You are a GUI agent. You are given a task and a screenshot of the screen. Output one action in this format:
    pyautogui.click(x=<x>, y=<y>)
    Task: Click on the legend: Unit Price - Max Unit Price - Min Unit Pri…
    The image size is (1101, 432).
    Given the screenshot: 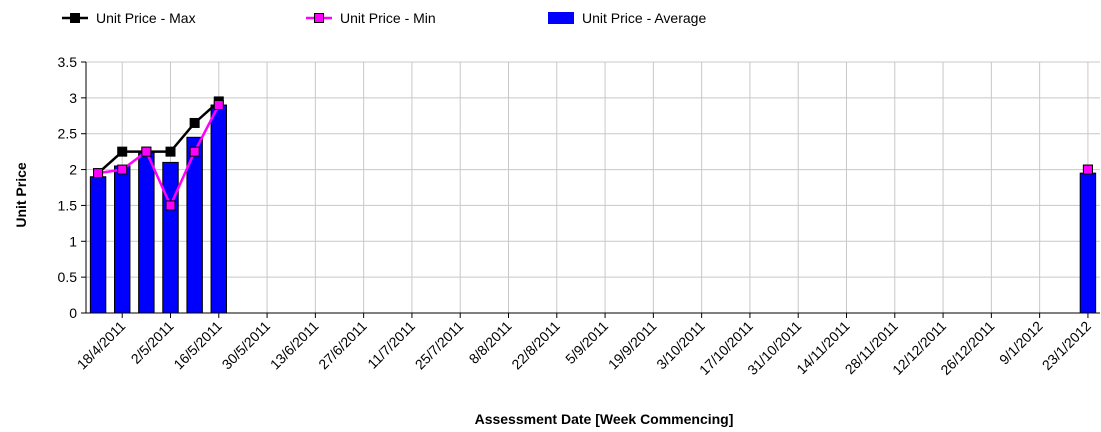 What is the action you would take?
    pyautogui.click(x=384, y=18)
    